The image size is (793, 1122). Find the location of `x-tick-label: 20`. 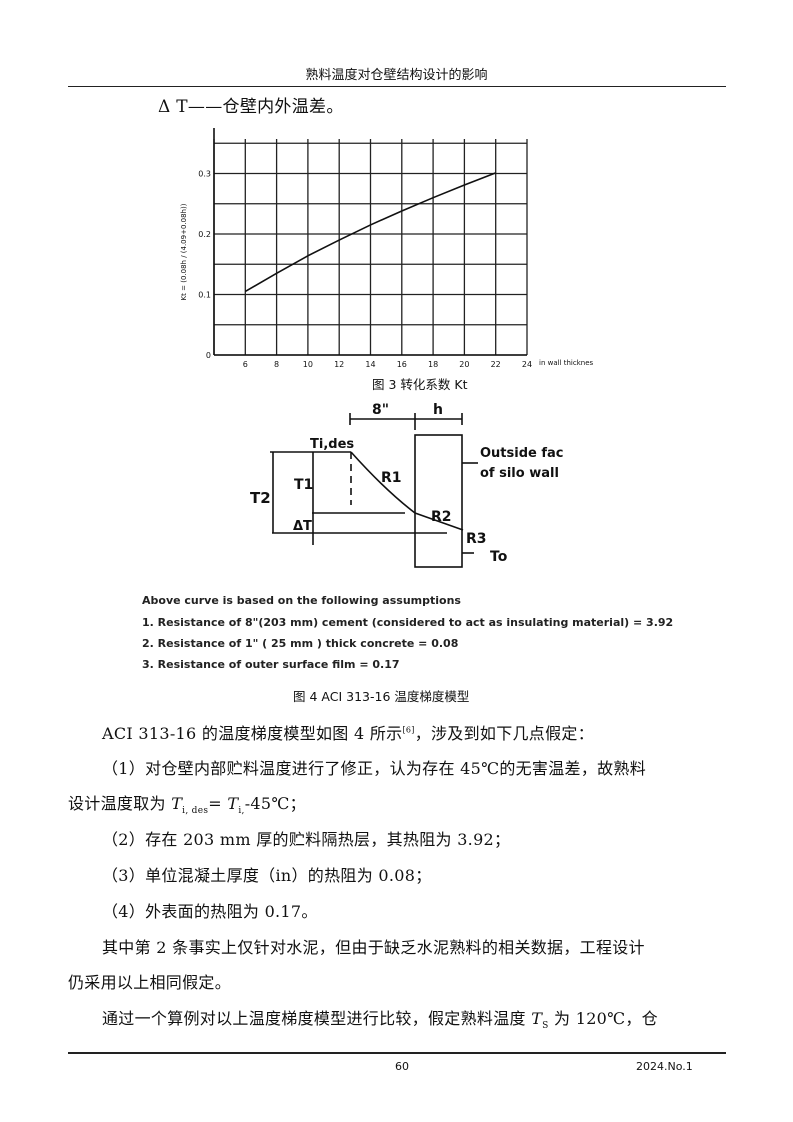

x-tick-label: 20 is located at coordinates (464, 364).